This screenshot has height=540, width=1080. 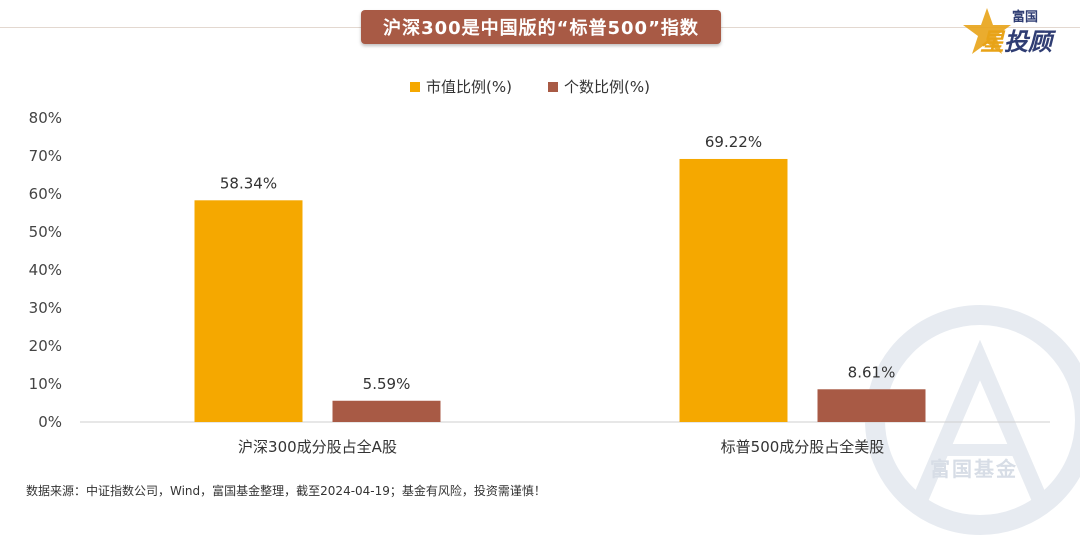 I want to click on logo-rest-text: 投顾, so click(x=1028, y=42).